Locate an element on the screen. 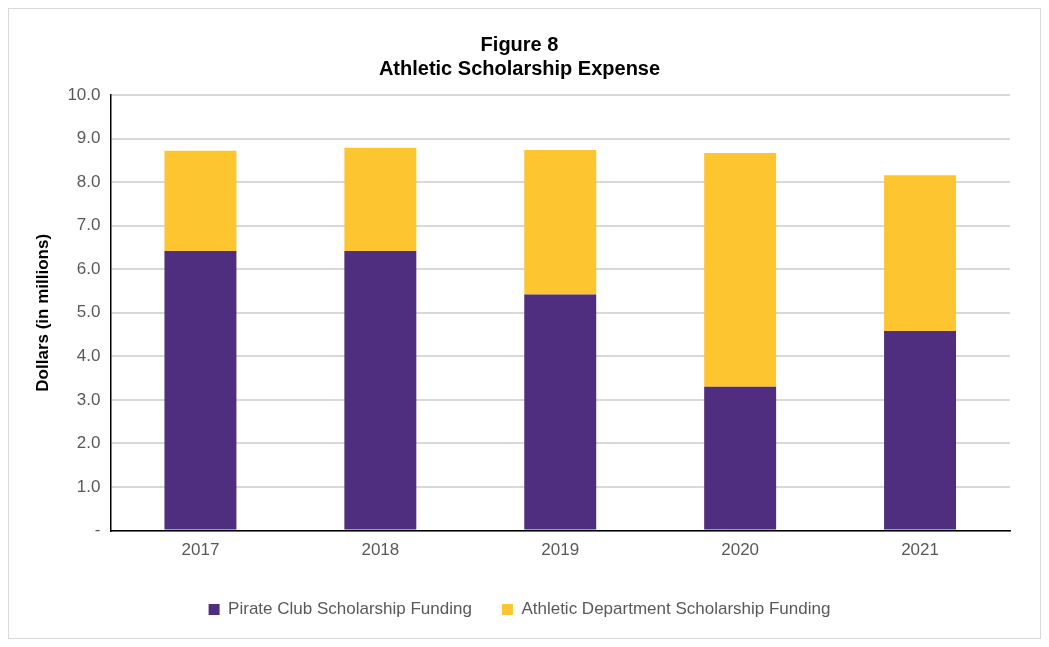 Image resolution: width=1049 pixels, height=647 pixels. chart-title: Figure 8 Athletic Scholarship Expense is located at coordinates (519, 55).